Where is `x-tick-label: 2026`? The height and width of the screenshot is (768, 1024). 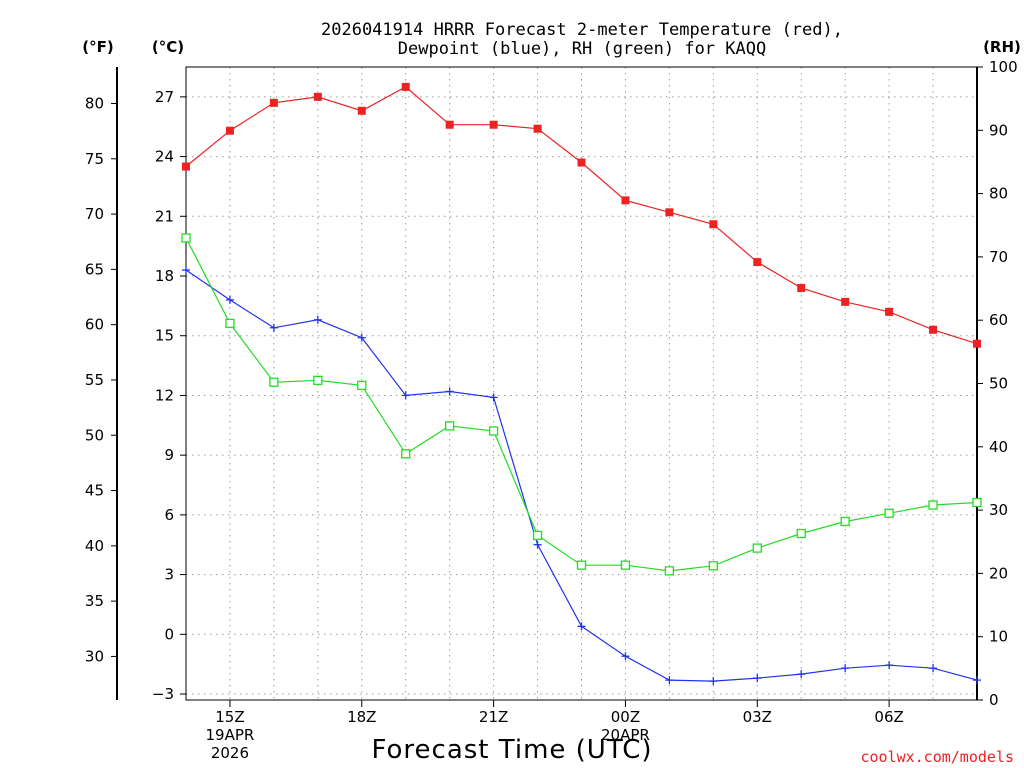
x-tick-label: 2026 is located at coordinates (230, 753).